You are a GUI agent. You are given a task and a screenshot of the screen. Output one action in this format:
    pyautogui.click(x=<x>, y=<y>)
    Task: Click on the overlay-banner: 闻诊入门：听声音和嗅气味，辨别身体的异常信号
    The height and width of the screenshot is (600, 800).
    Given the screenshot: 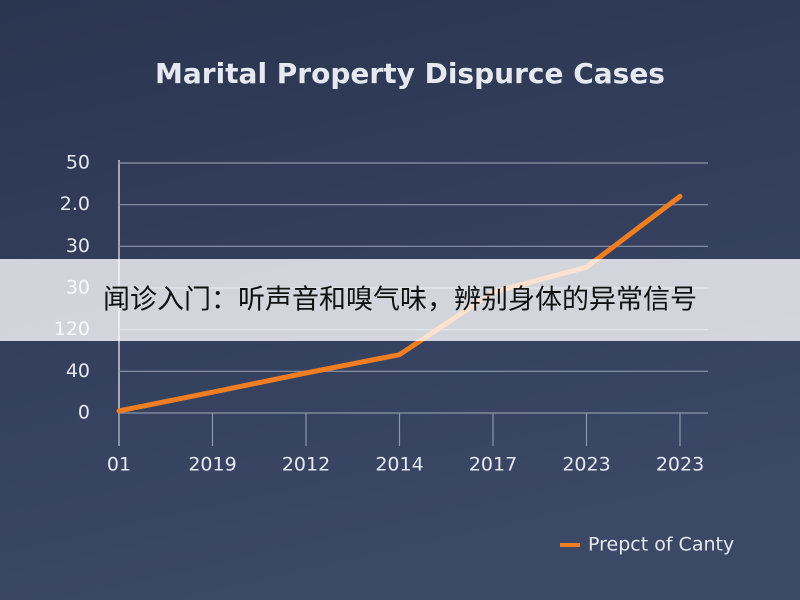 What is the action you would take?
    pyautogui.click(x=400, y=300)
    